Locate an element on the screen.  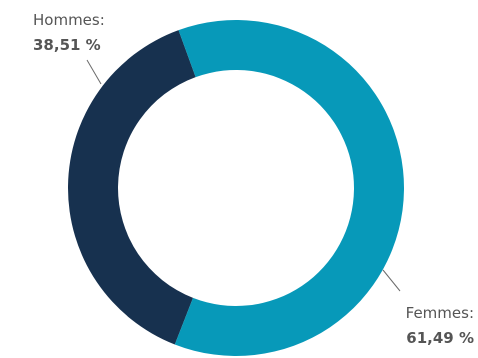
label-femmes-name: Femmes: is located at coordinates (440, 313).